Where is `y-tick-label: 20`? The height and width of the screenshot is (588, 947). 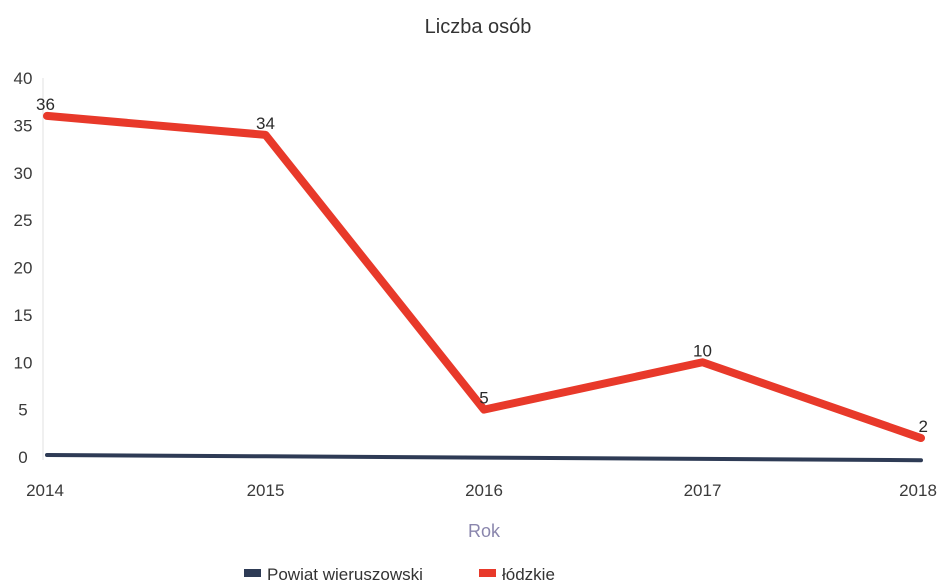
y-tick-label: 20 is located at coordinates (23, 268).